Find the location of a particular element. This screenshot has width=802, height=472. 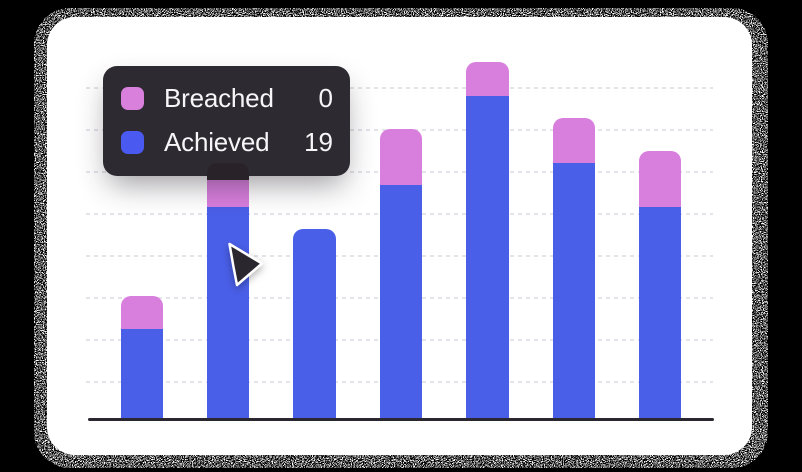

x-axis-line is located at coordinates (401, 419).